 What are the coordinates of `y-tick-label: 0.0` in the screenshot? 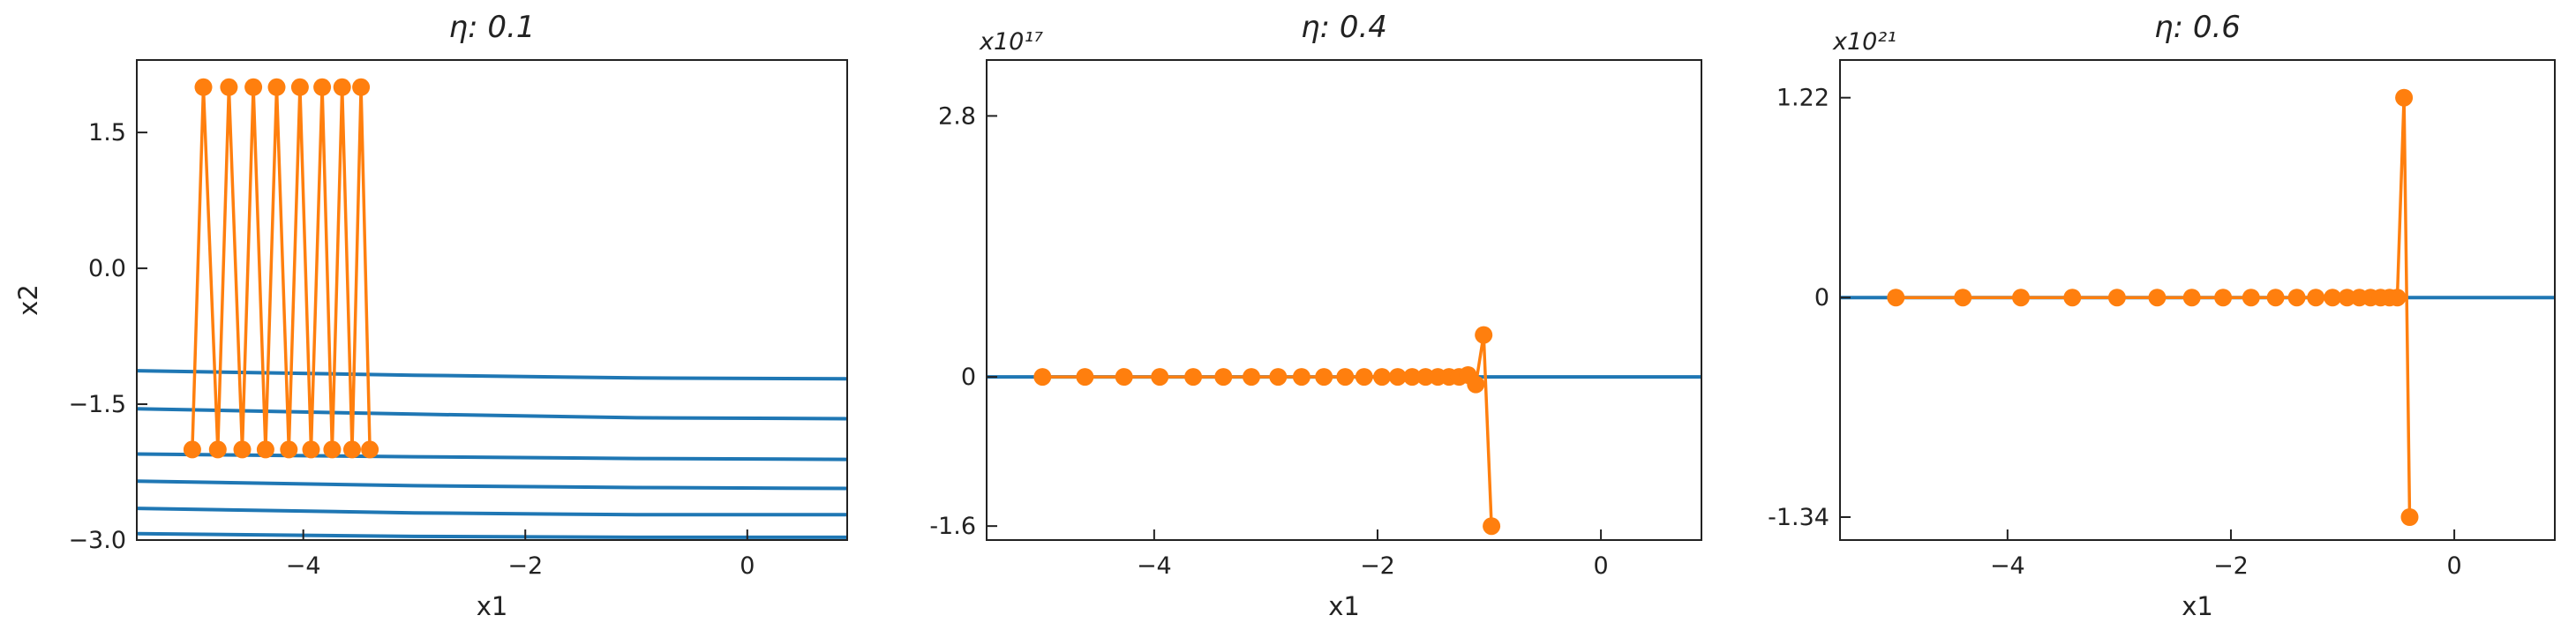 It's located at (107, 268).